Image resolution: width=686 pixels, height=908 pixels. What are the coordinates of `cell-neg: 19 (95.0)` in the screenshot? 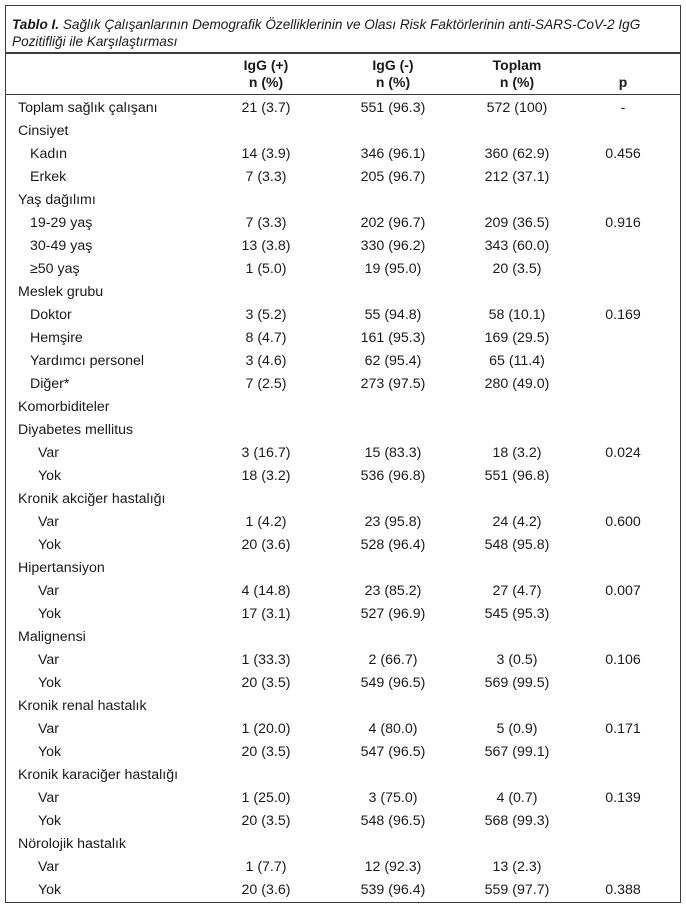 It's located at (393, 269).